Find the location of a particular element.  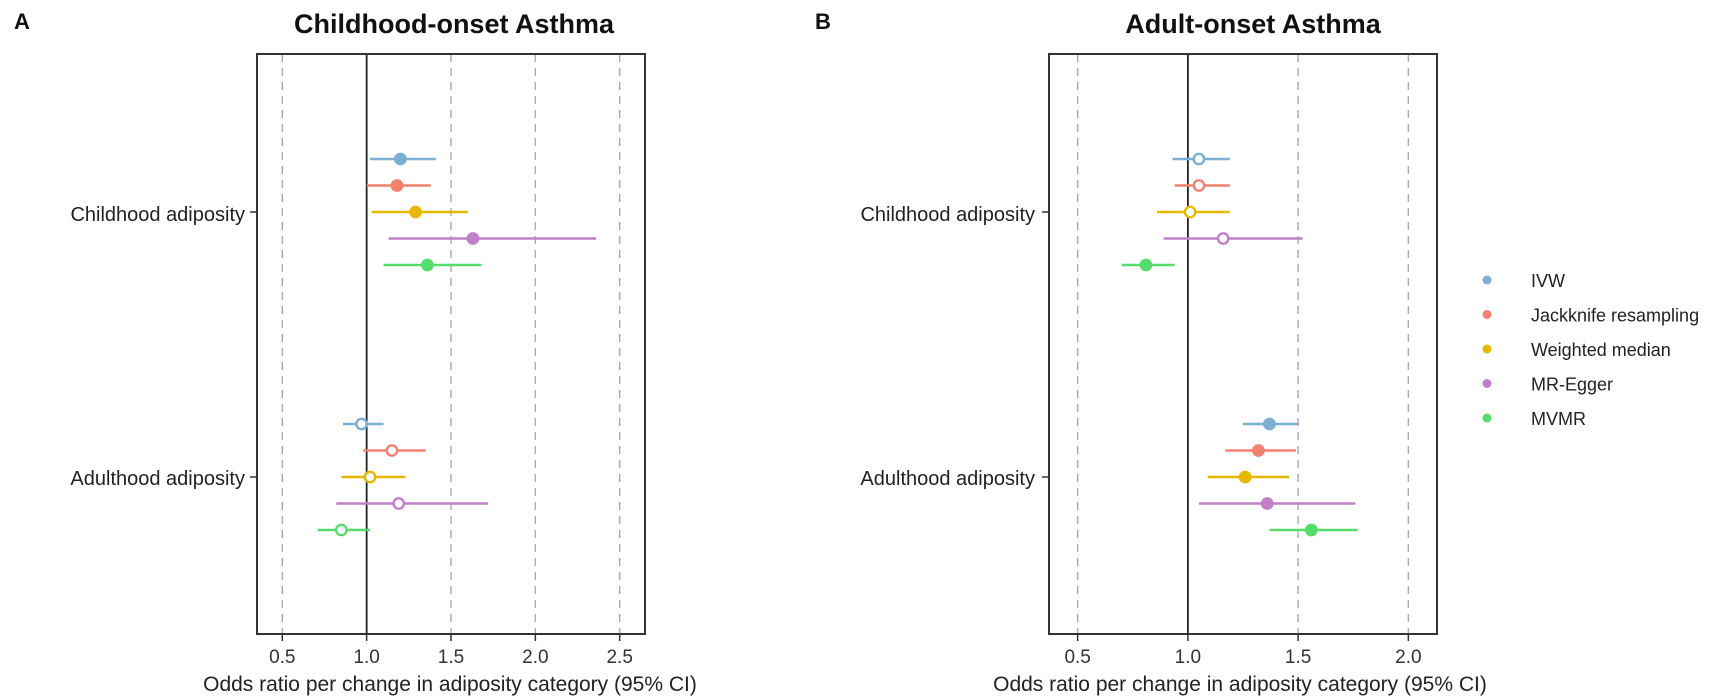

panel-title-b: Adult-onset Asthma is located at coordinates (1253, 24).